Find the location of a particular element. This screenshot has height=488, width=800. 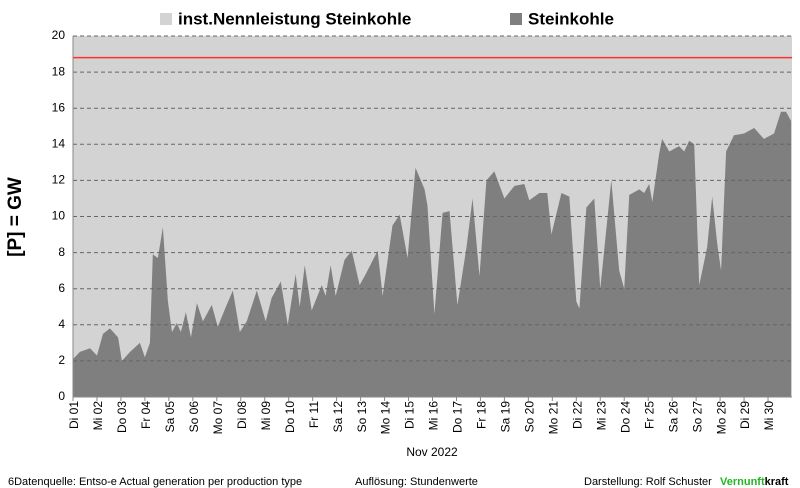

x-tick-label: Do 17 is located at coordinates (458, 417).